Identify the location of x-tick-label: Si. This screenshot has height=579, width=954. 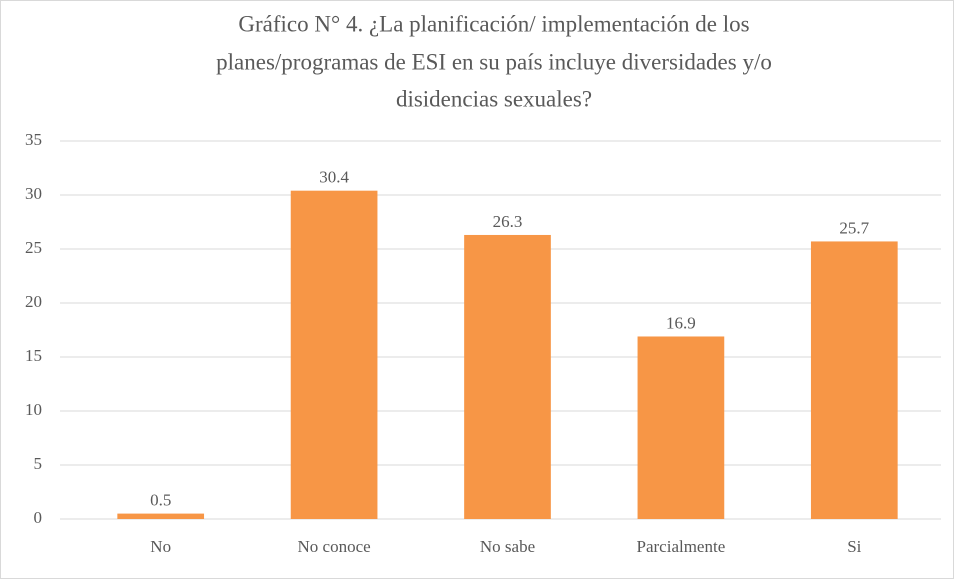
(854, 546).